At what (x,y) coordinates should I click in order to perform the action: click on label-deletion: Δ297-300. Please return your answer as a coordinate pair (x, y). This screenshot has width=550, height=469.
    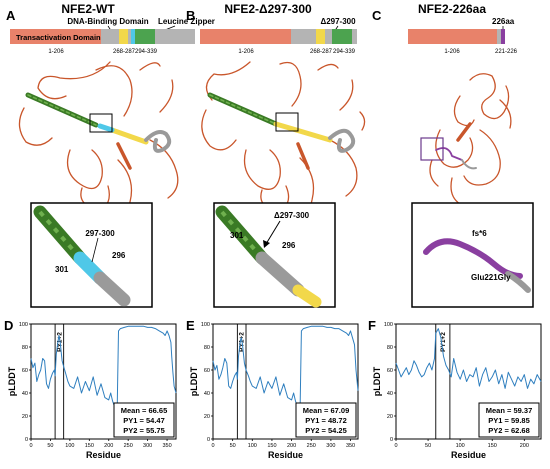
    Looking at the image, I should click on (338, 21).